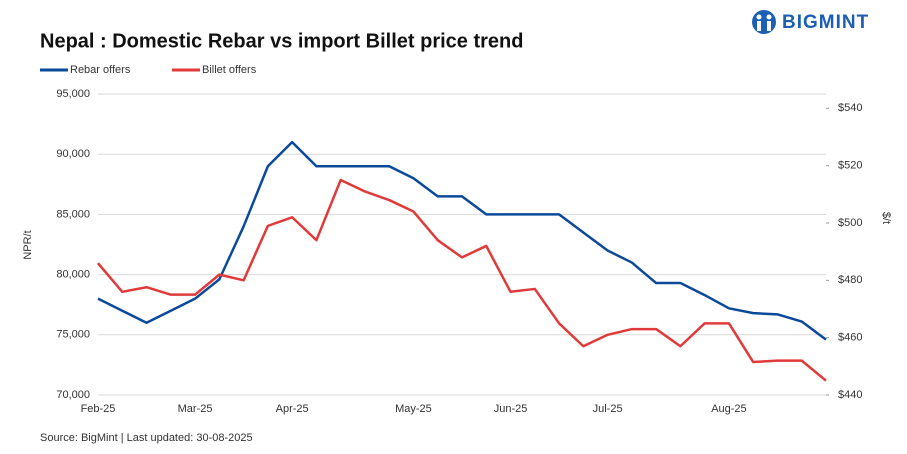 This screenshot has height=454, width=907. I want to click on y2-tick-label: $480, so click(850, 280).